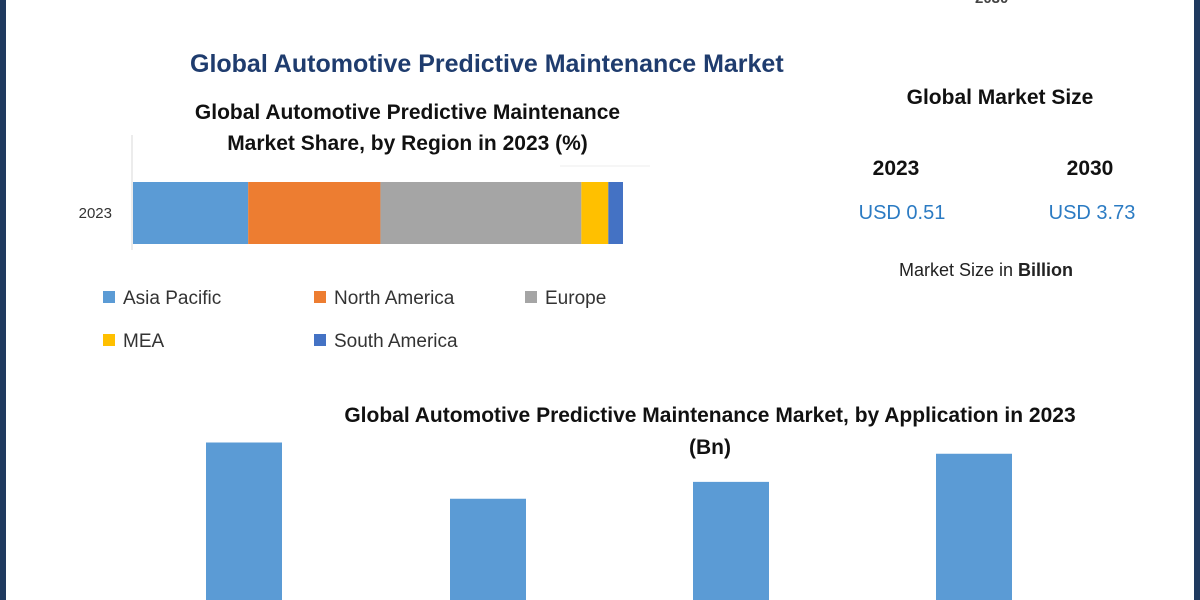 The width and height of the screenshot is (1200, 600). I want to click on legend-label-south-america: South America, so click(396, 341).